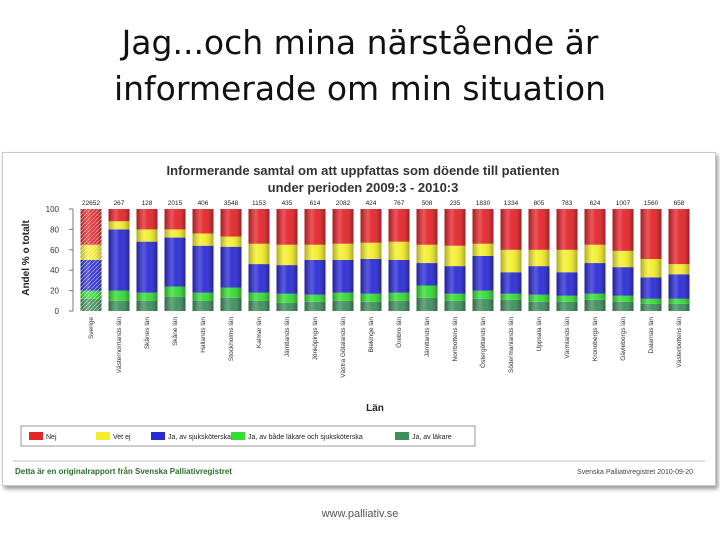  What do you see at coordinates (287, 203) in the screenshot?
I see `count-label: 435` at bounding box center [287, 203].